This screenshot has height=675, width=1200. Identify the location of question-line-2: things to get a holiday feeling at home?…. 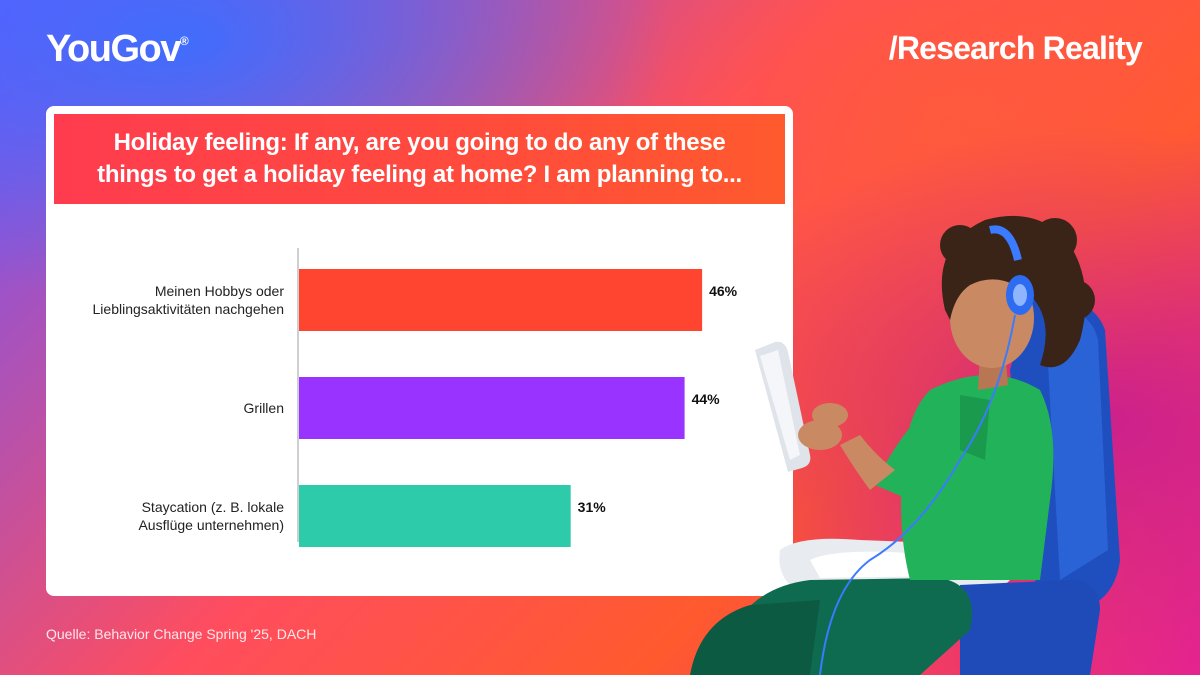
(419, 174).